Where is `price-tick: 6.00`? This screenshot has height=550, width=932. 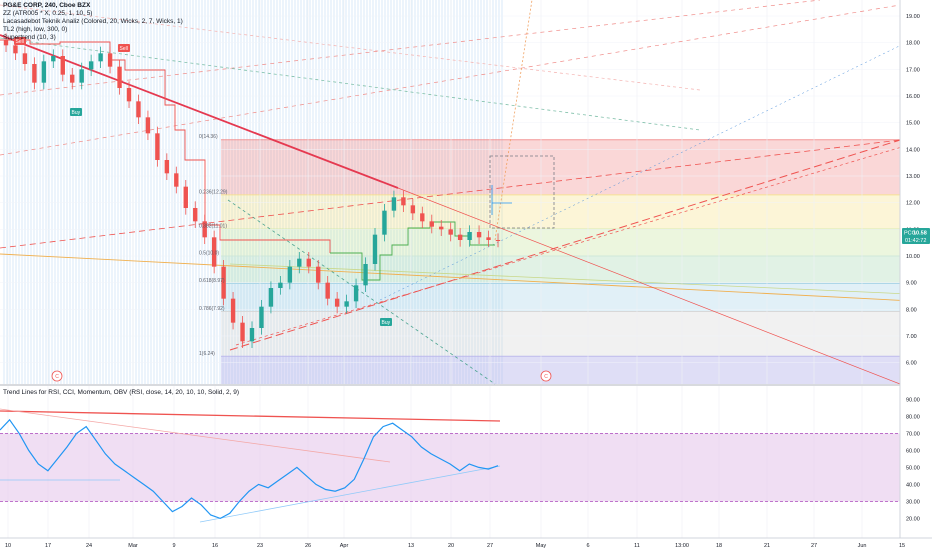
price-tick: 6.00 is located at coordinates (911, 364).